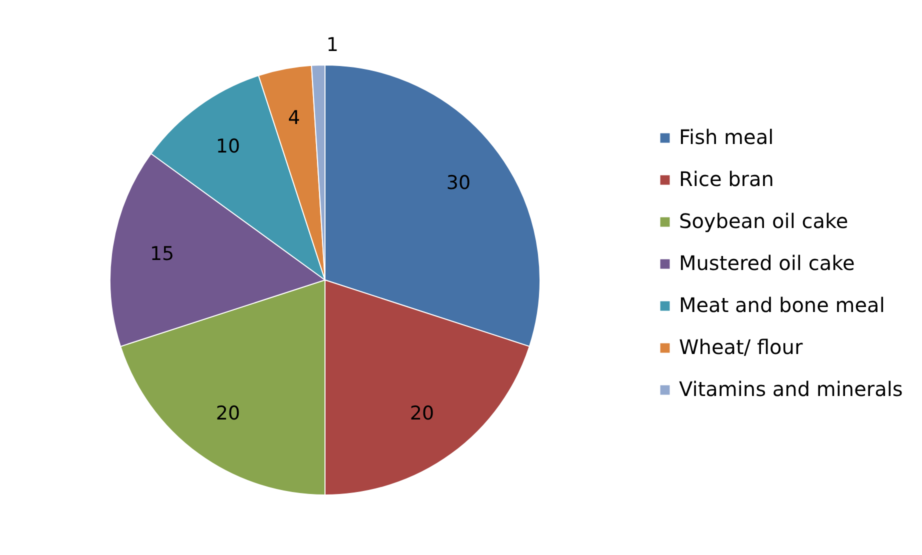 The image size is (922, 555). I want to click on legend-label: Soybean oil cake, so click(763, 221).